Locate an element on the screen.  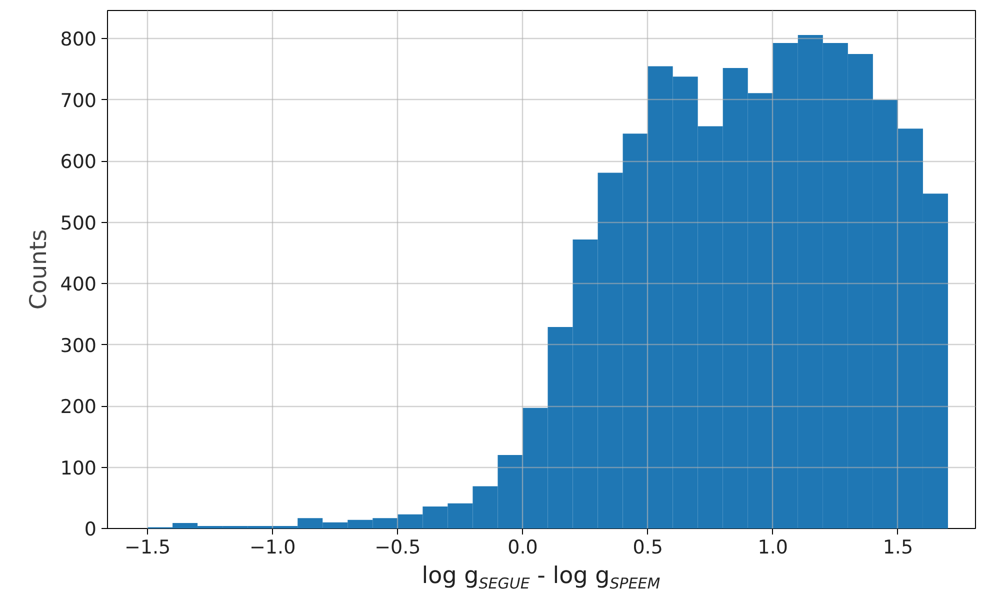
y-tick-label: 800 is located at coordinates (78, 39).